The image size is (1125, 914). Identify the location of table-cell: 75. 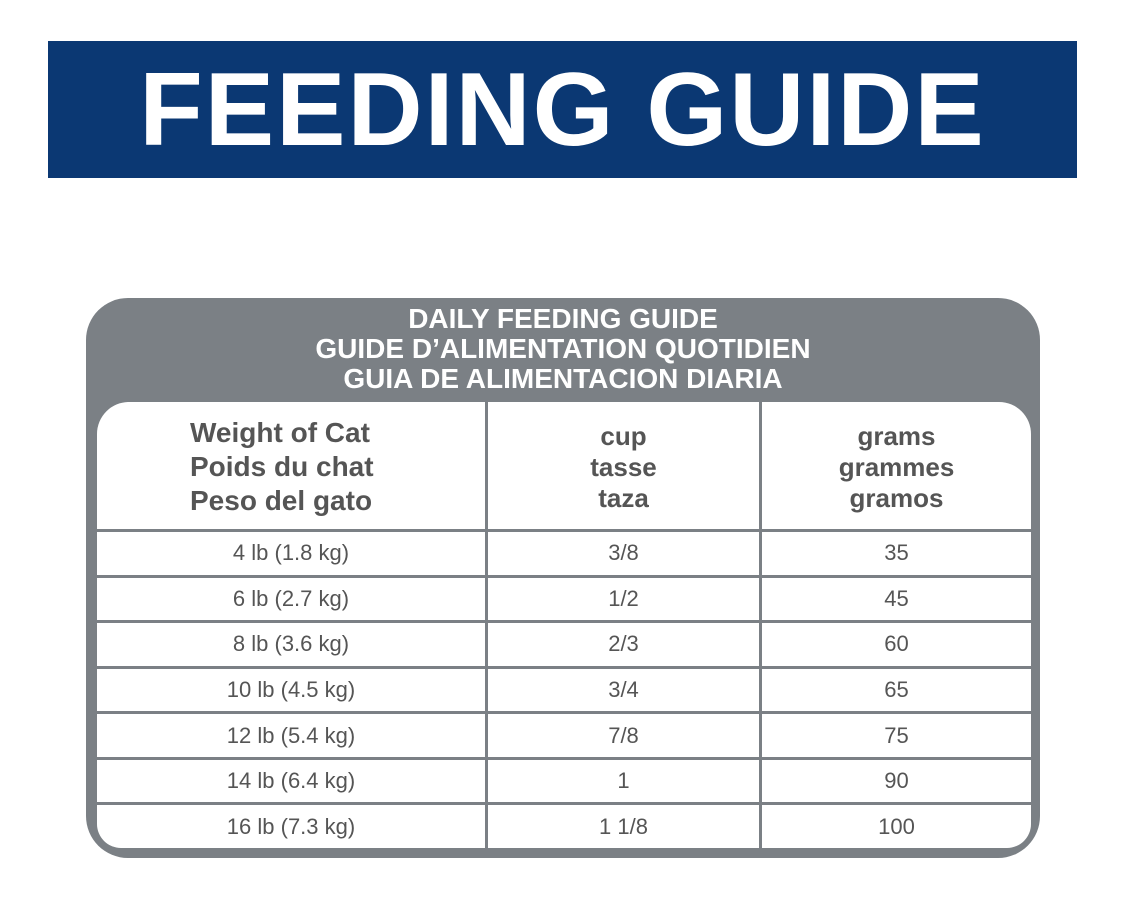
(895, 735).